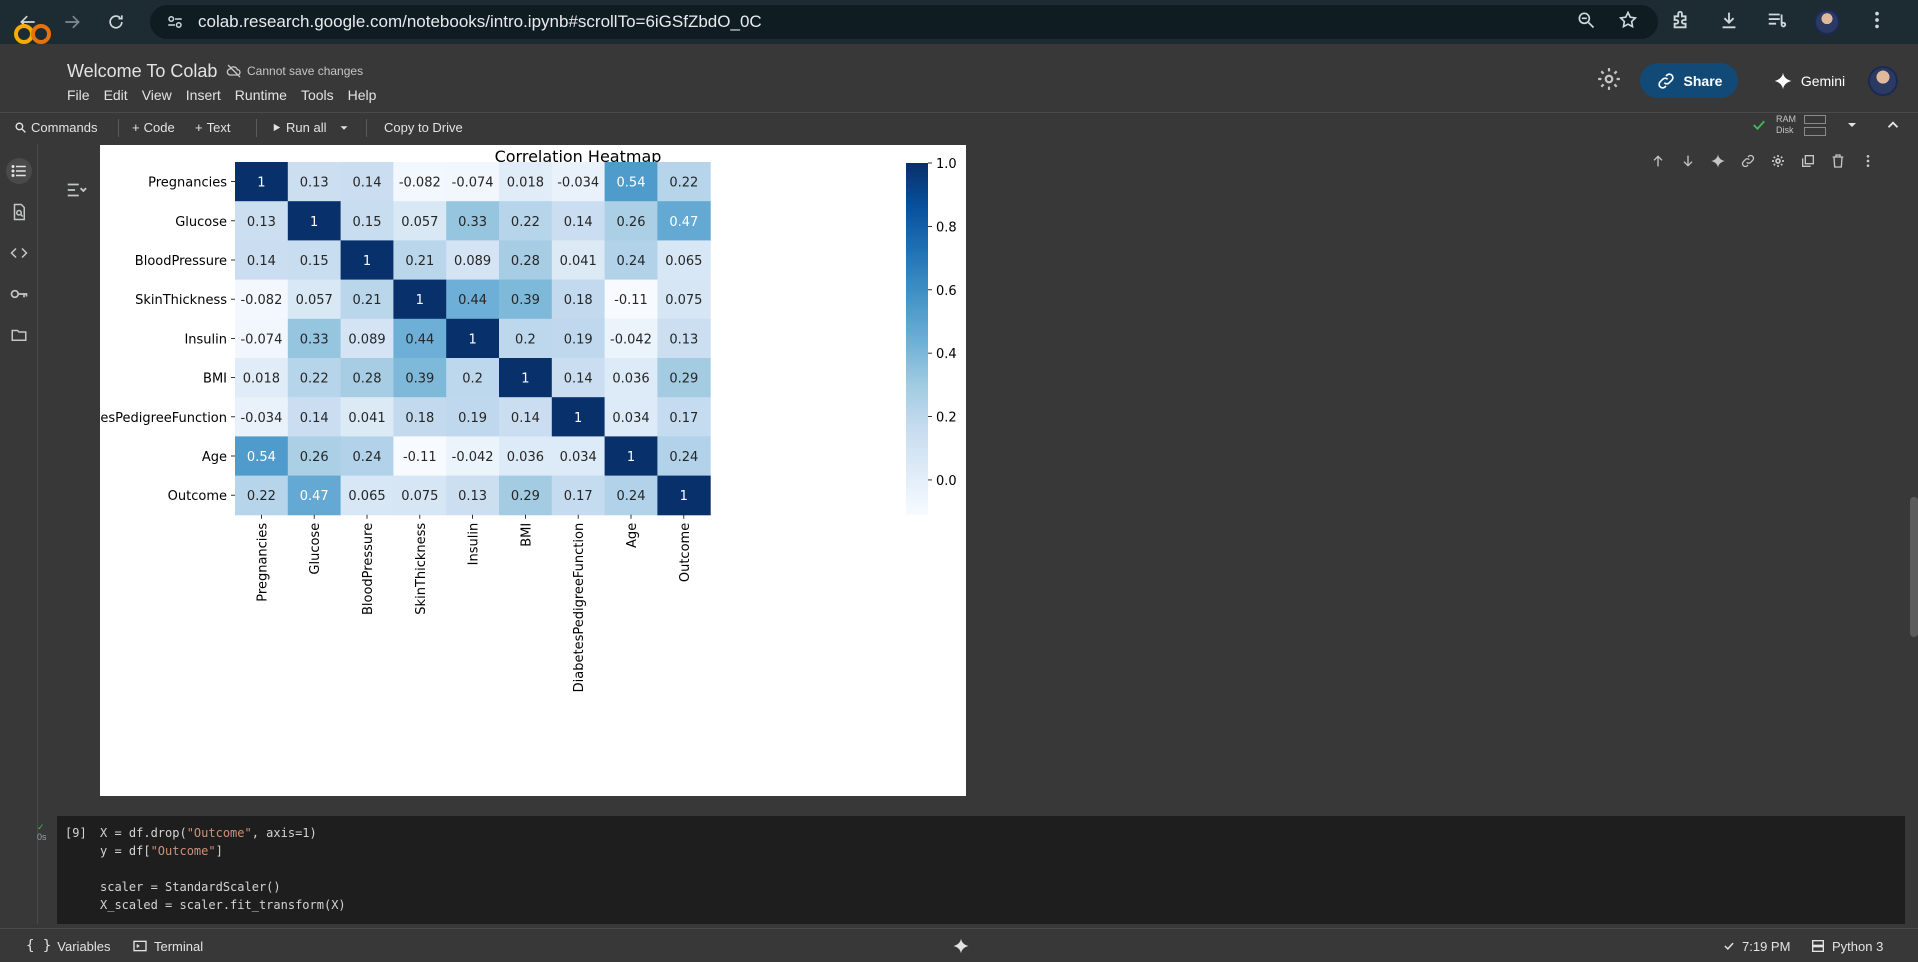  What do you see at coordinates (72, 22) in the screenshot?
I see `forward-icon` at bounding box center [72, 22].